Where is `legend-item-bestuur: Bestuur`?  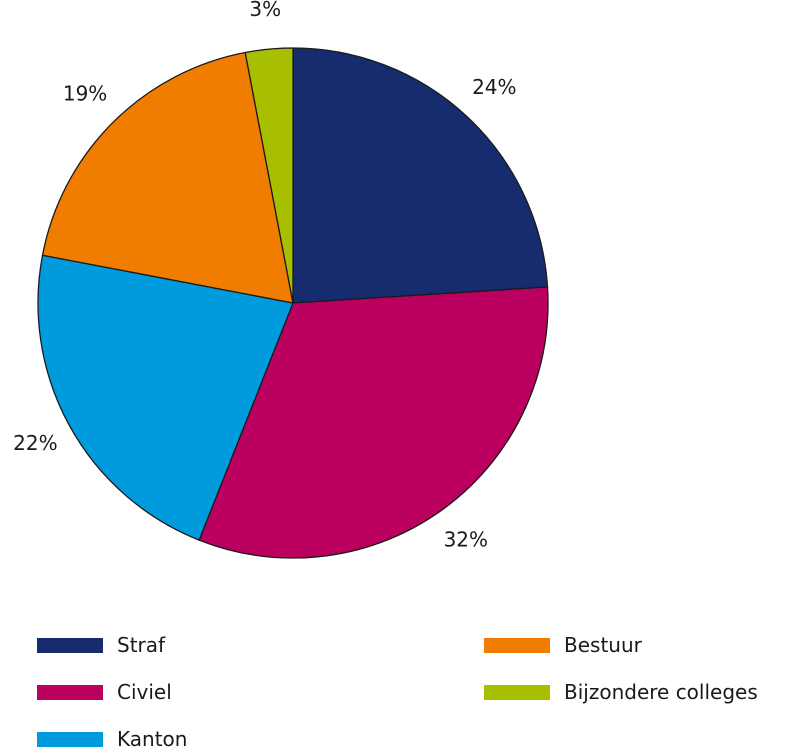
legend-item-bestuur: Bestuur is located at coordinates (563, 645).